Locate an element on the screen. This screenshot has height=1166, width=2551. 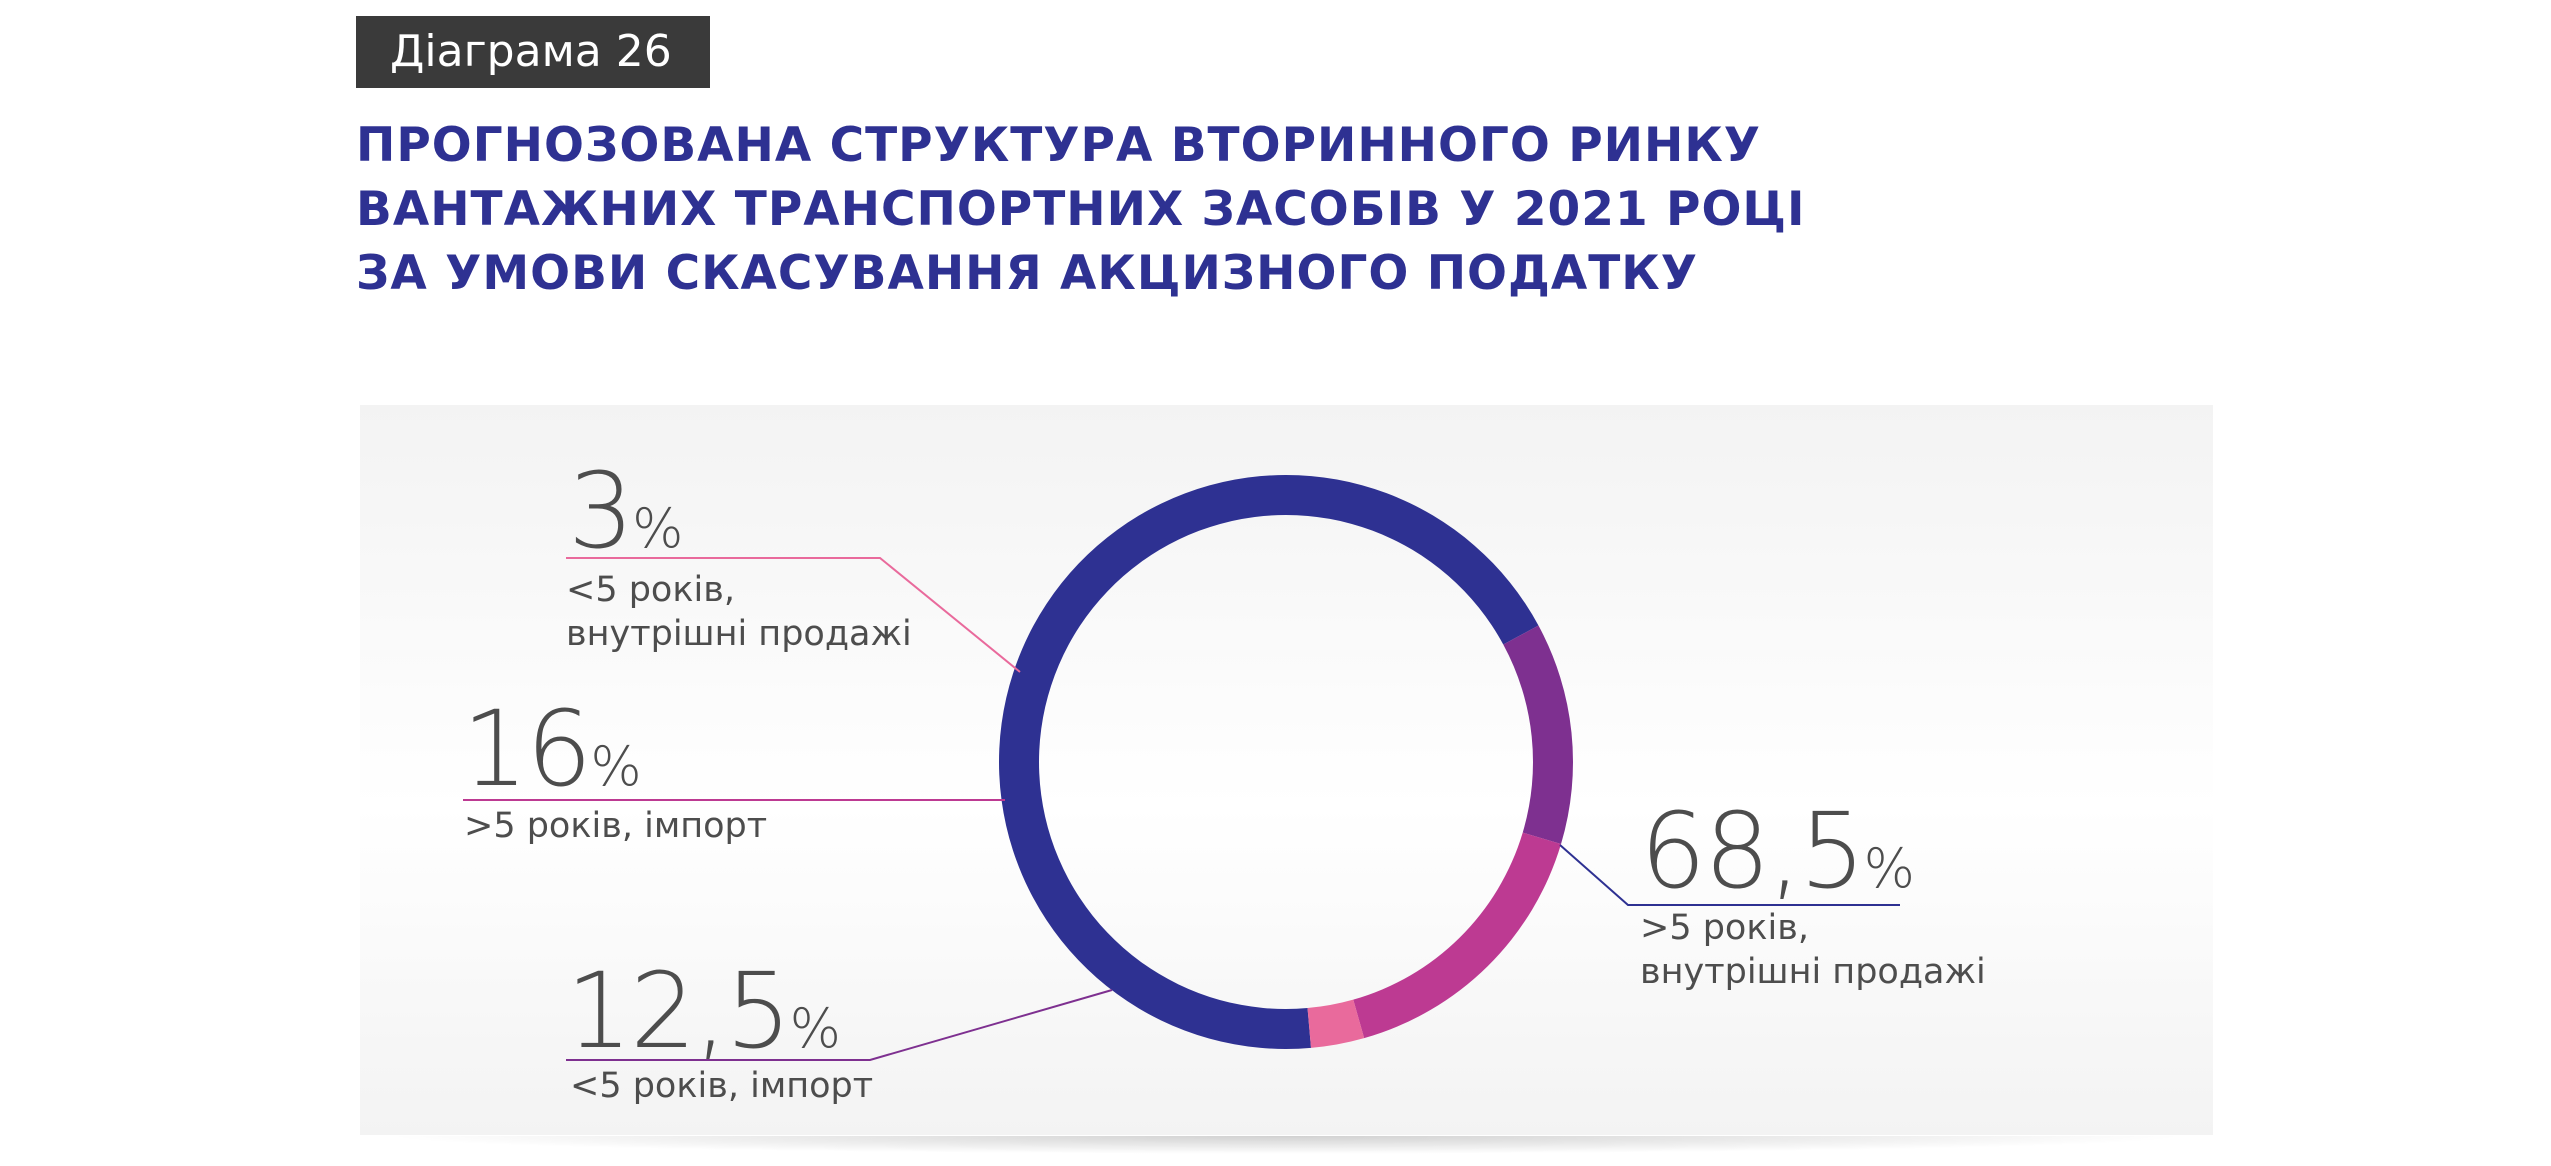
value-label-number: 3 is located at coordinates (601, 511).